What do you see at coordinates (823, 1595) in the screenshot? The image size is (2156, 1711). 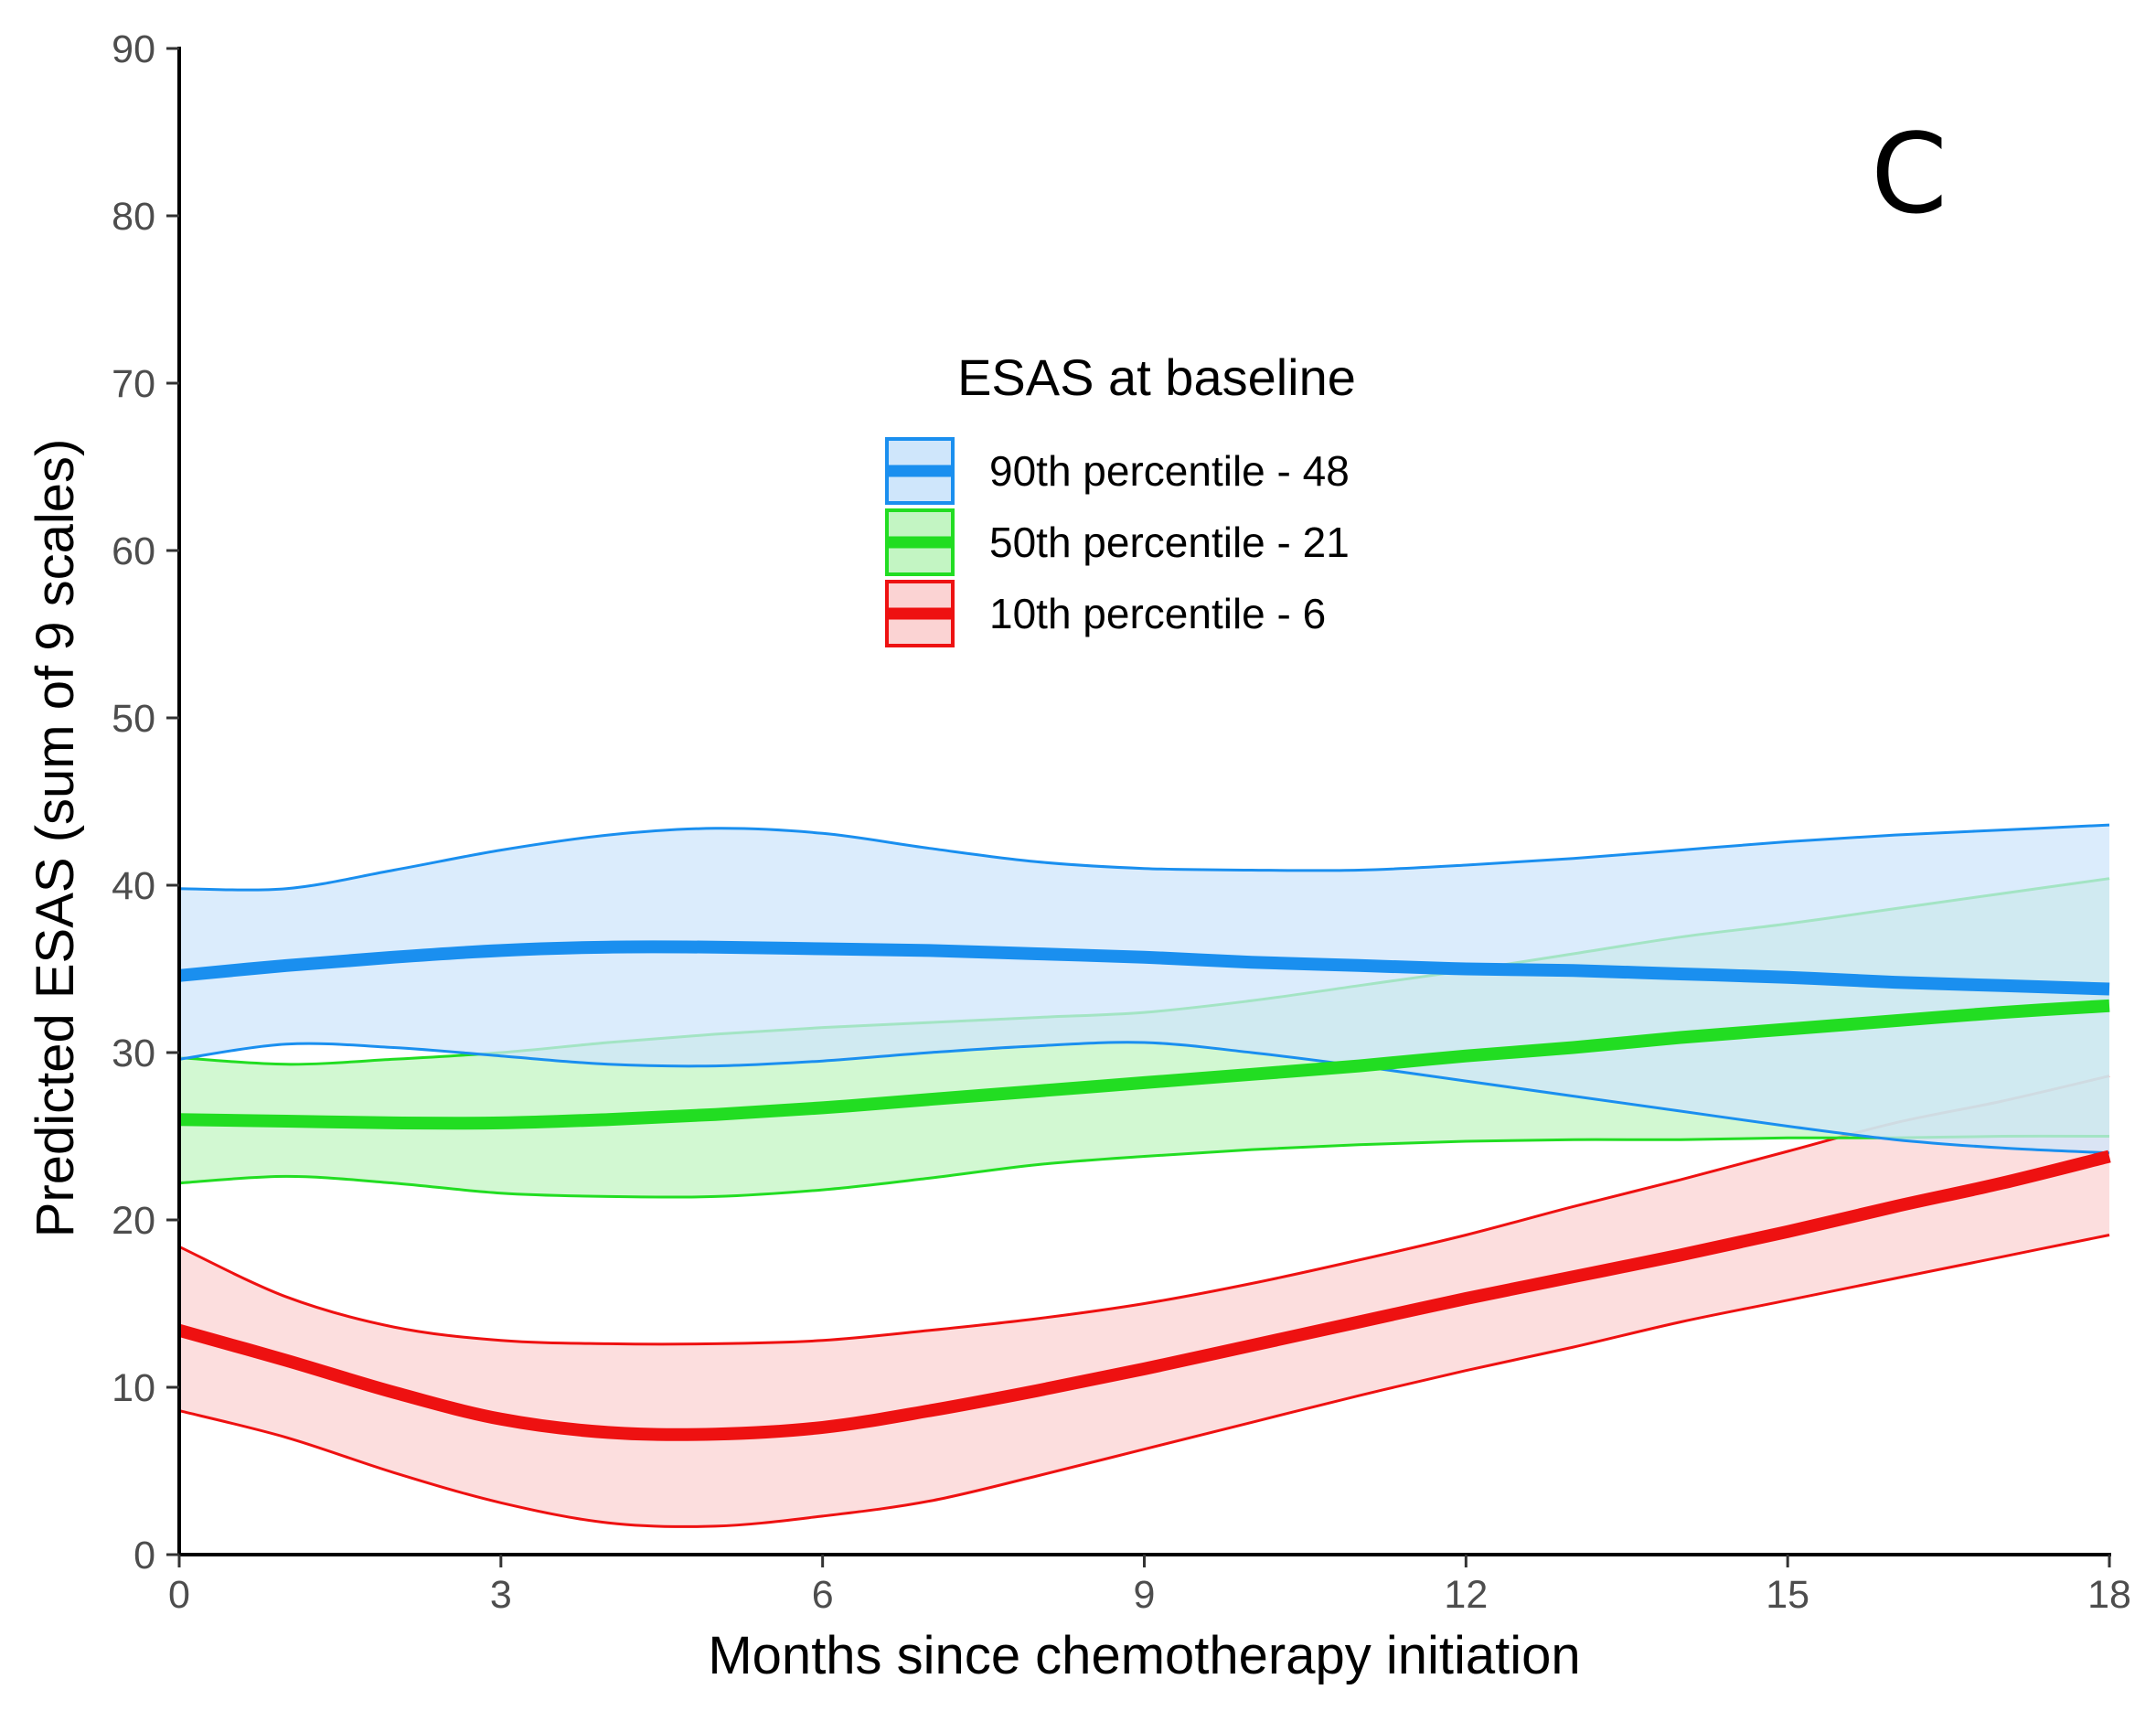 I see `x-tick-label: 6` at bounding box center [823, 1595].